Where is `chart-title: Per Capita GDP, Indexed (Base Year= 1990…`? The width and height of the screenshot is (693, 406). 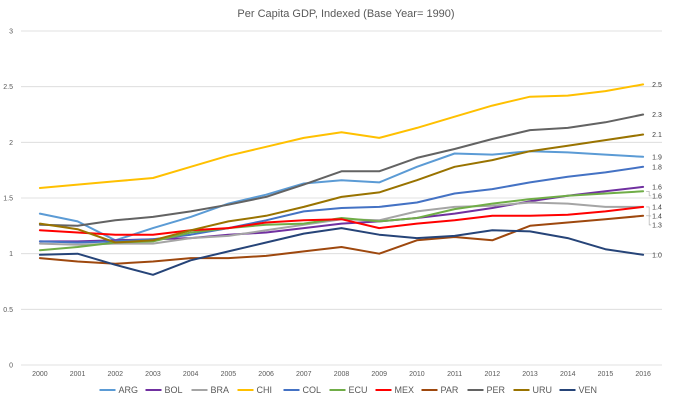 chart-title: Per Capita GDP, Indexed (Base Year= 1990… is located at coordinates (345, 14).